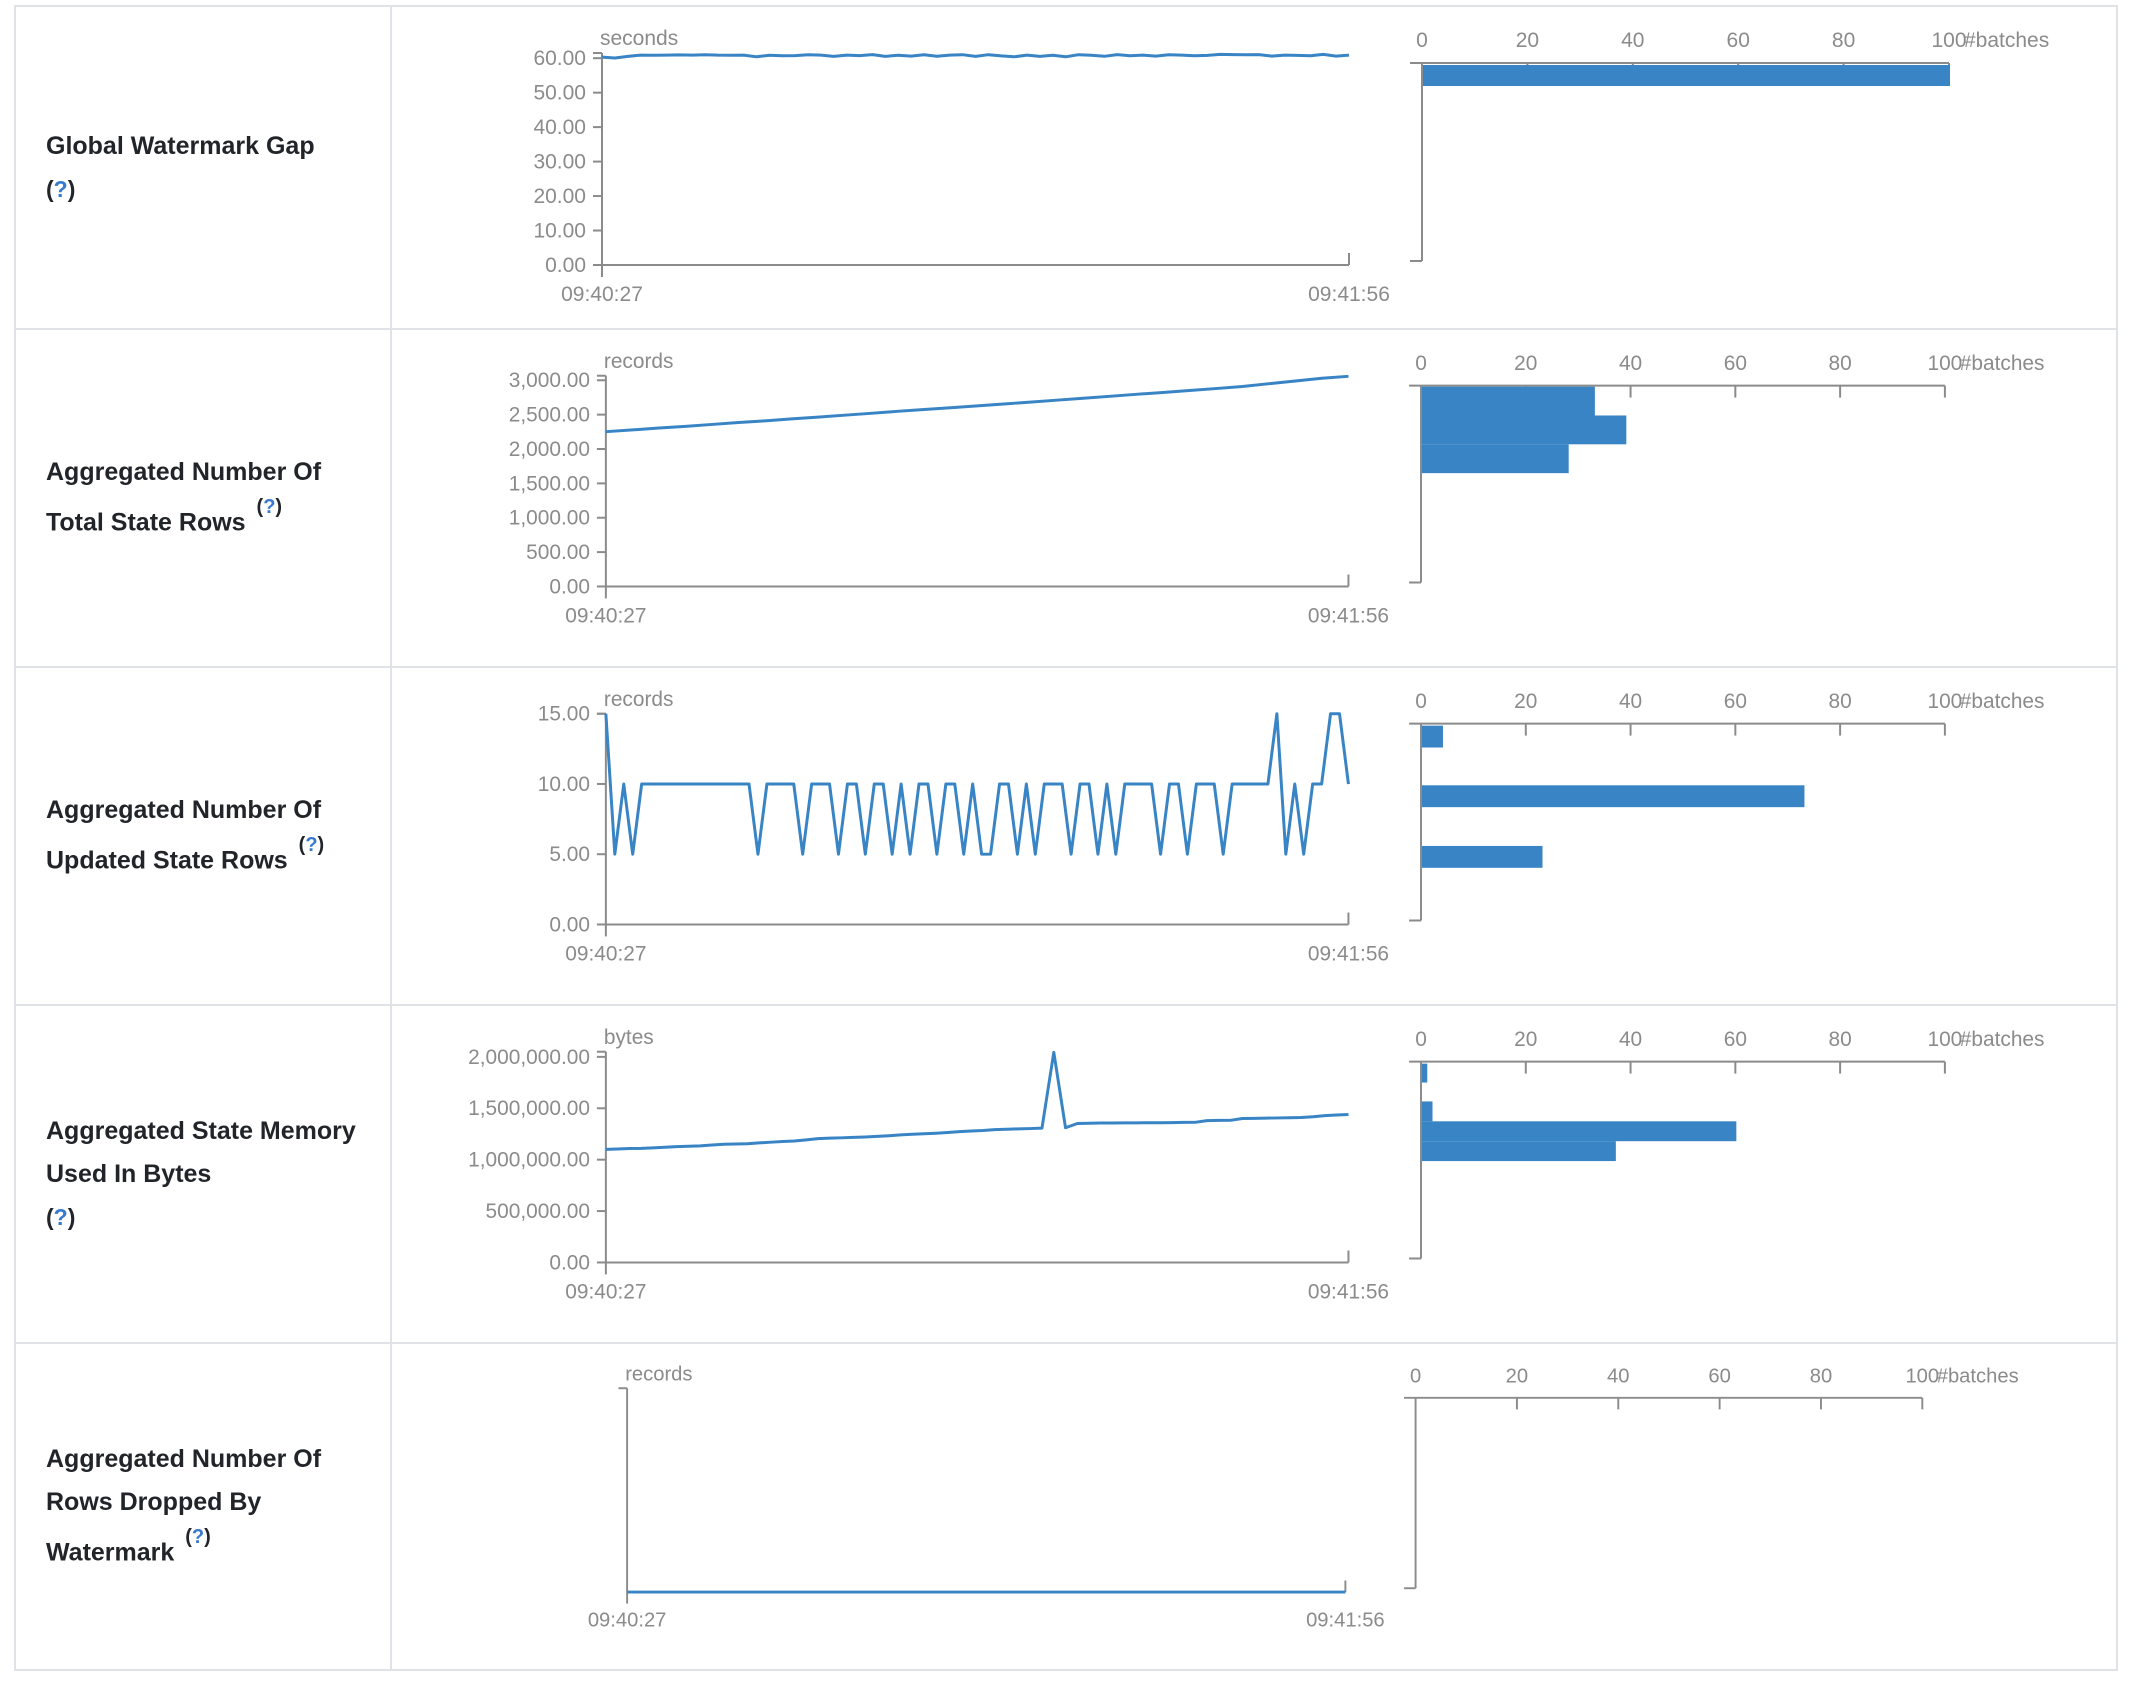 The height and width of the screenshot is (1686, 2132). Describe the element at coordinates (639, 38) in the screenshot. I see `timeline-unit-label: seconds` at that location.